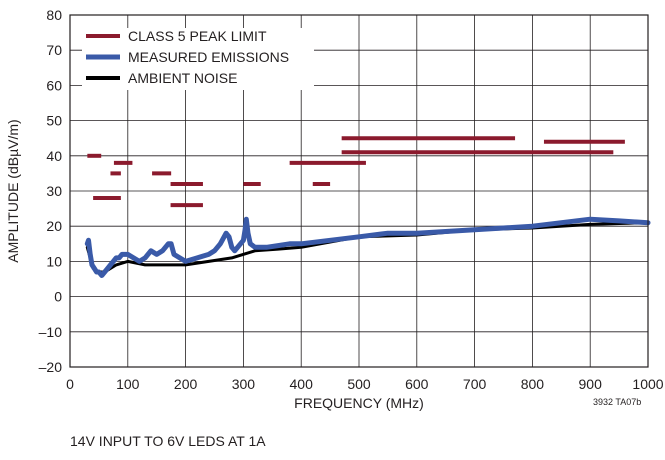  Describe the element at coordinates (647, 384) in the screenshot. I see `x-tick-label: 1000` at that location.